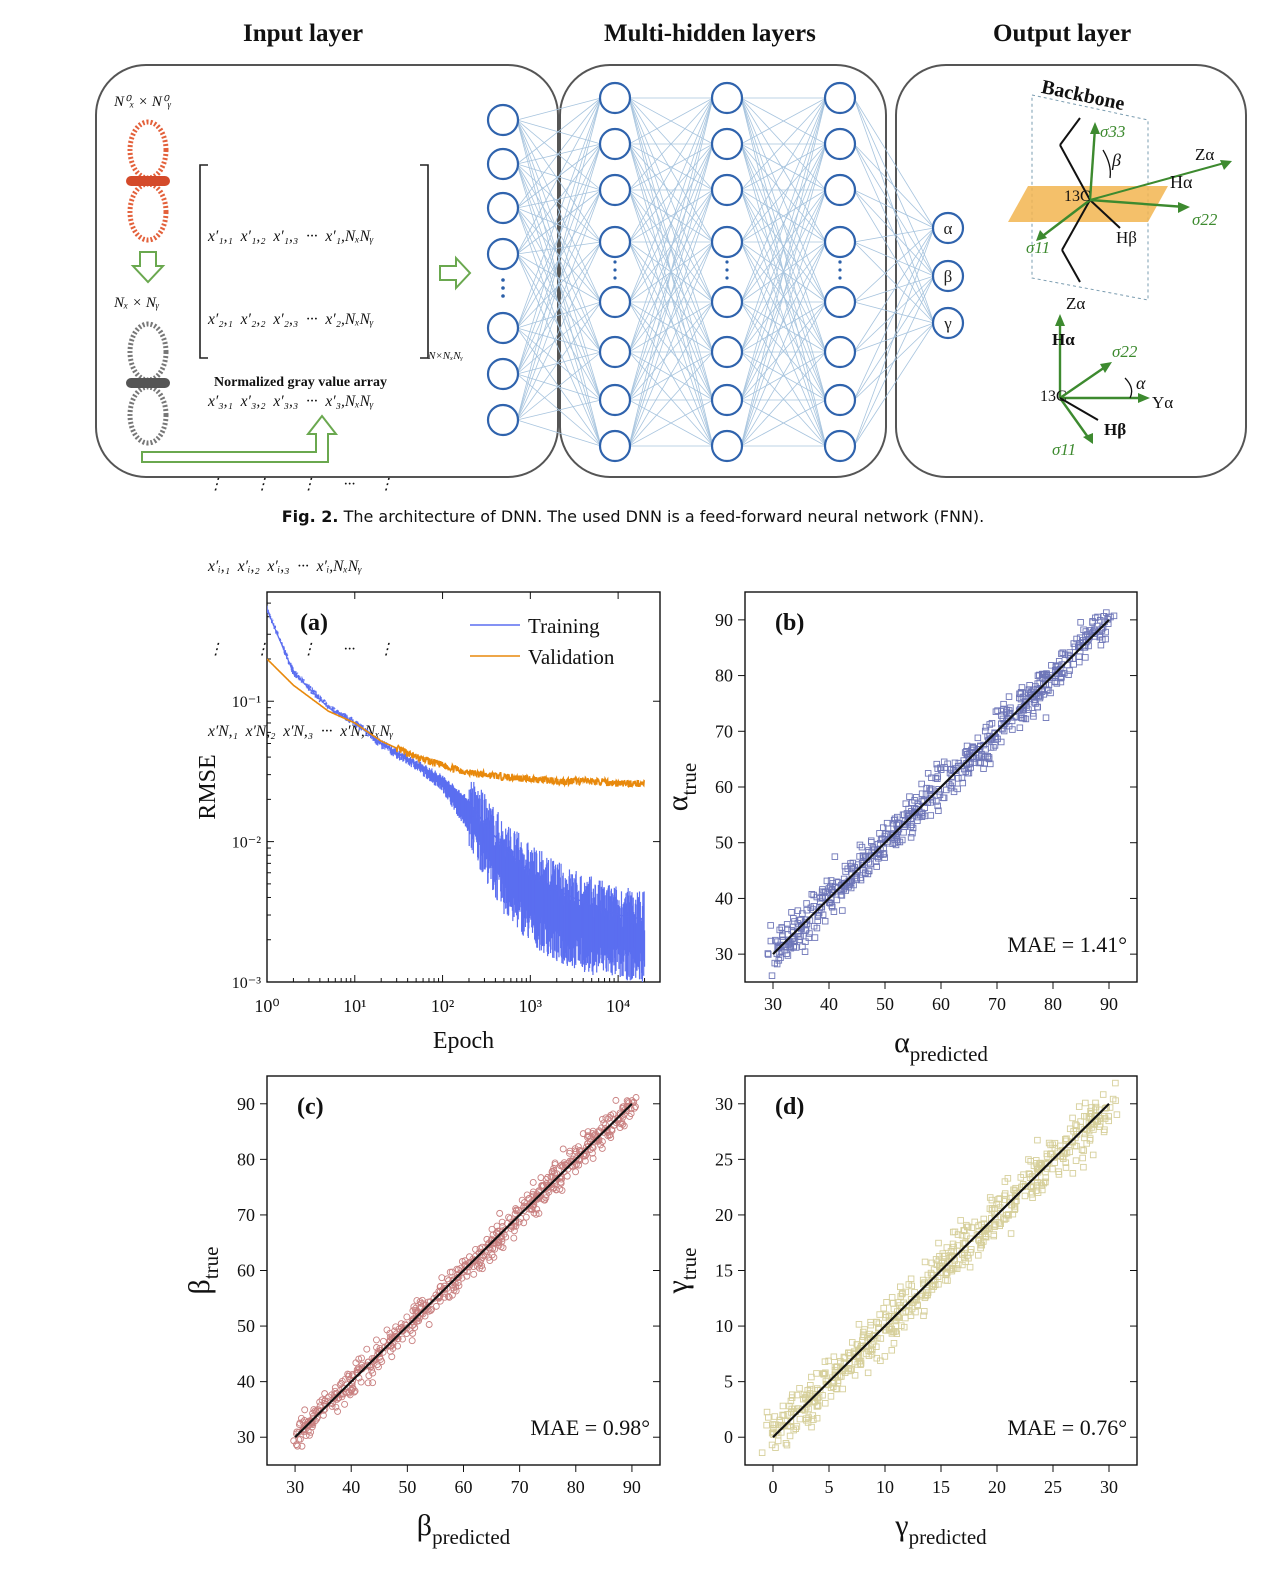  Describe the element at coordinates (1126, 237) in the screenshot. I see `h-beta-label-top: Hβ` at that location.